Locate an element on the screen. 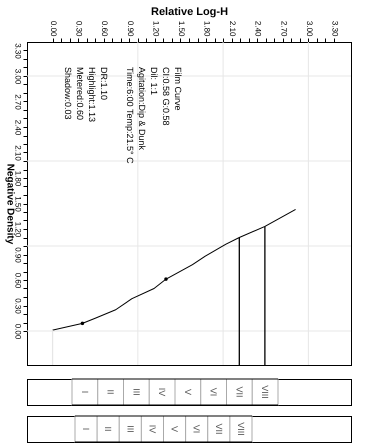 This screenshot has width=374, height=448. y-tick-label: 2.70 is located at coordinates (18, 102).